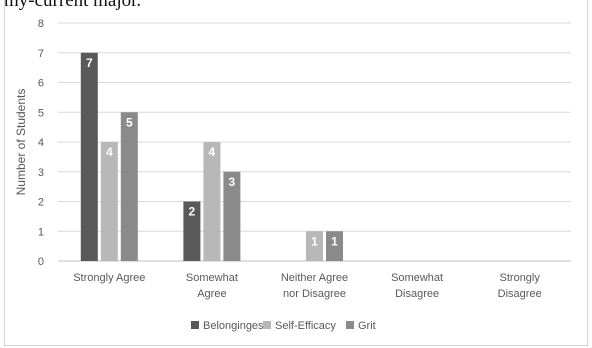 This screenshot has height=348, width=592. Describe the element at coordinates (41, 24) in the screenshot. I see `y-tick-label: 8` at that location.